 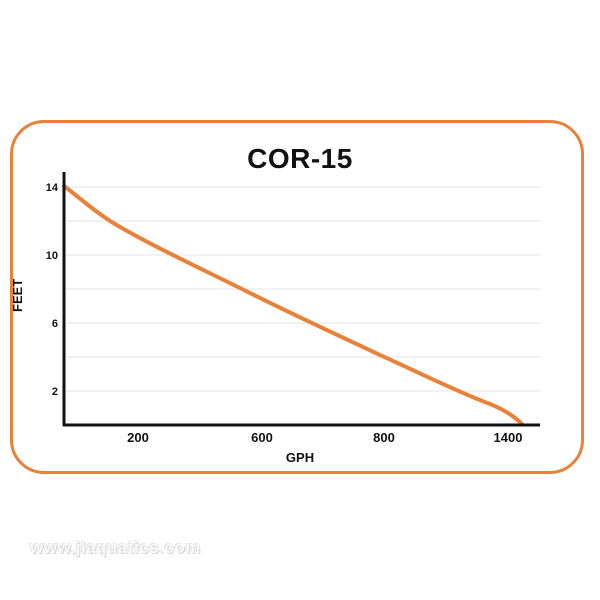 What do you see at coordinates (17, 295) in the screenshot?
I see `y-axis-label: FEET` at bounding box center [17, 295].